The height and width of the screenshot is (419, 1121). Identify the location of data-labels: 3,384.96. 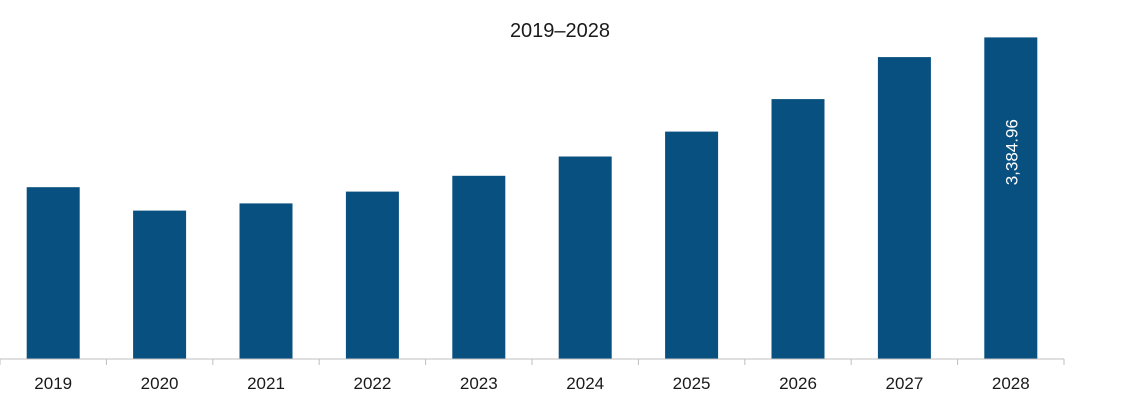
(1011, 152).